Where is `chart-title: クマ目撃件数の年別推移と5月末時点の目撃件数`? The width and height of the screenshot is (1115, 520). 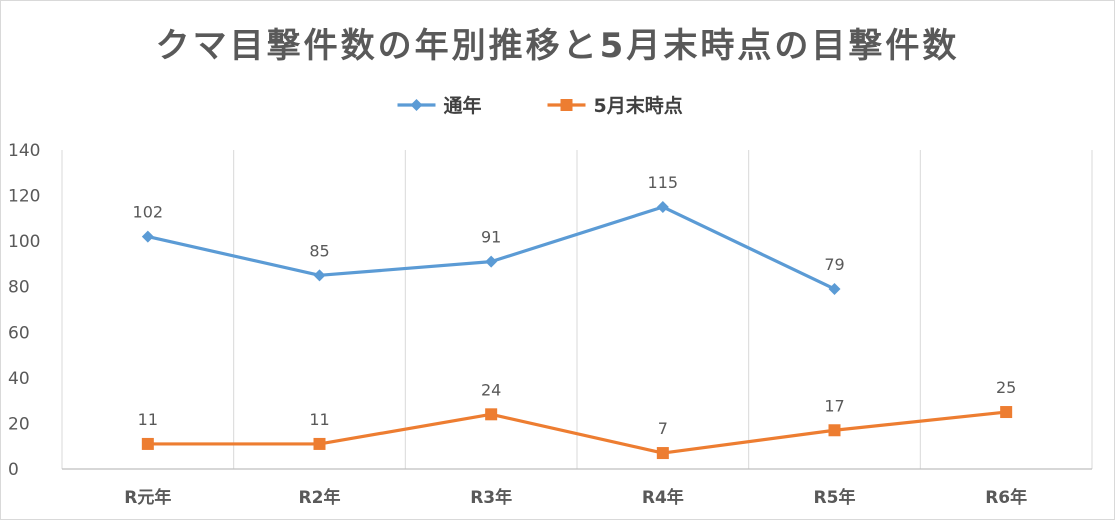
chart-title: クマ目撃件数の年別推移と5月末時点の目撃件数 is located at coordinates (557, 46).